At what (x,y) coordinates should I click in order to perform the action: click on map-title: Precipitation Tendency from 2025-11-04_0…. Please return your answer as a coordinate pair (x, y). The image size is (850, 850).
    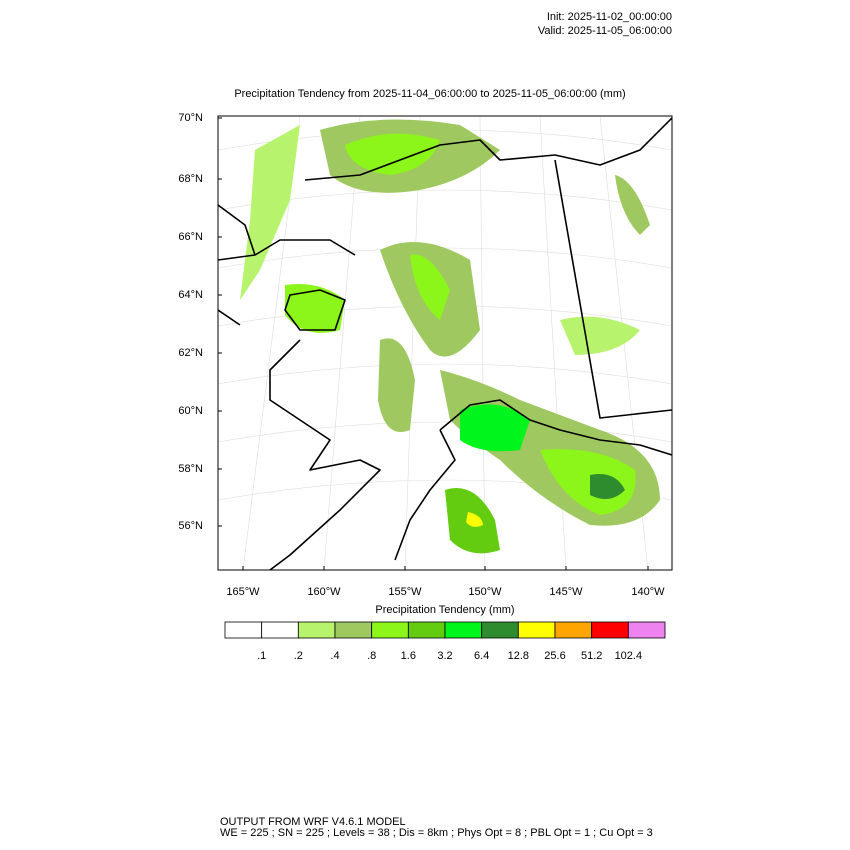
    Looking at the image, I should click on (429, 94).